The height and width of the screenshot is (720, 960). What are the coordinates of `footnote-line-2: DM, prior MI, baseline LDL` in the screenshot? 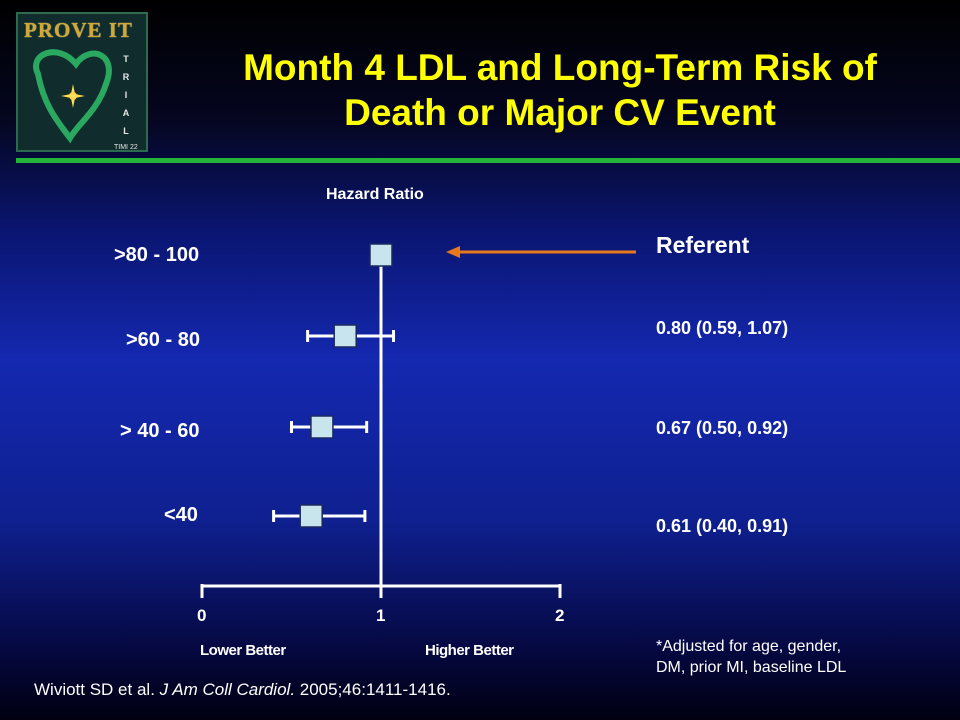 It's located at (751, 667).